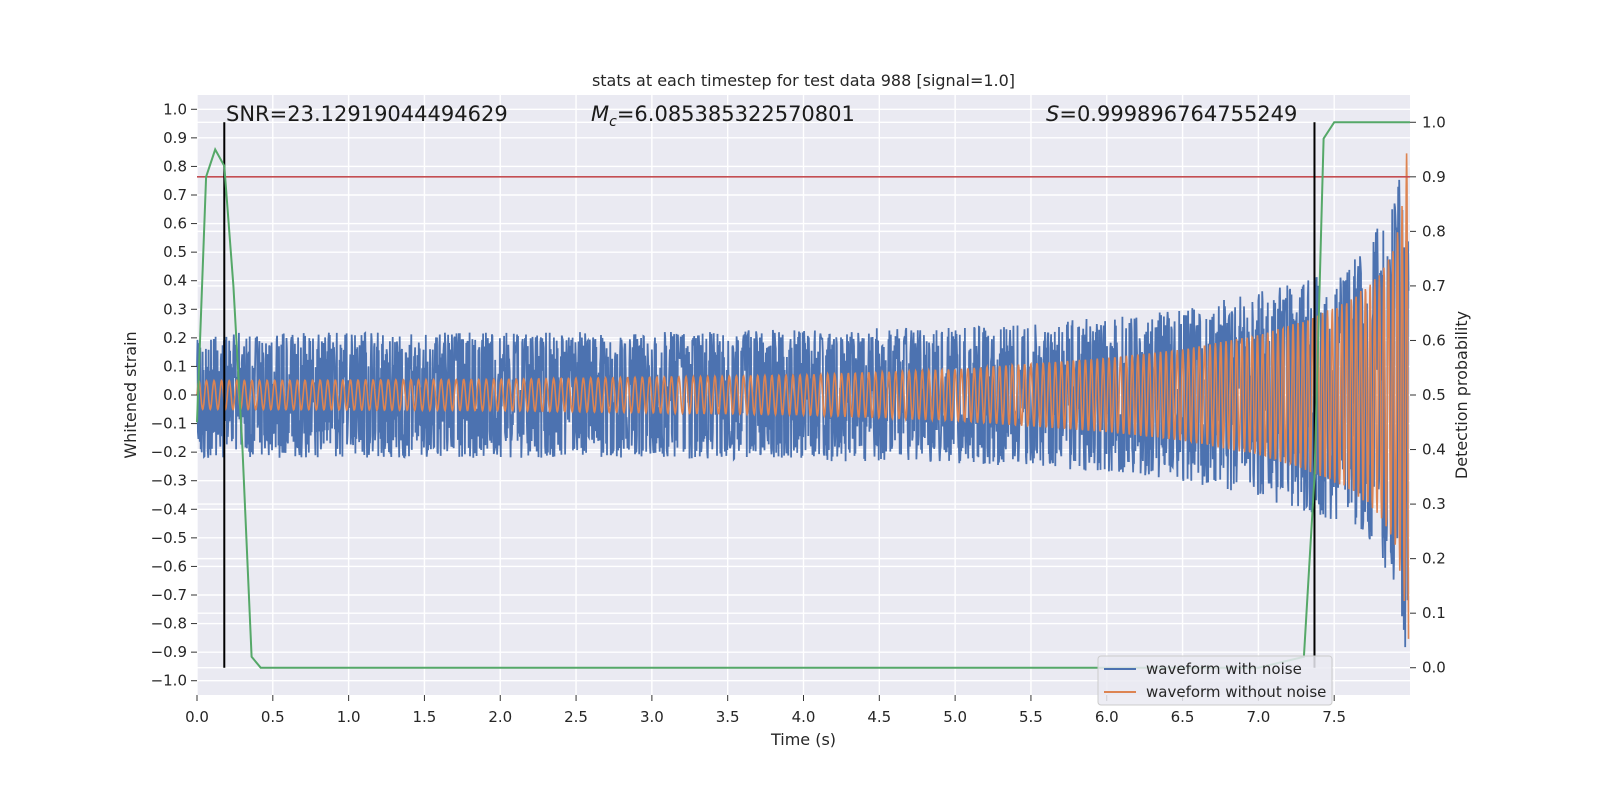 The width and height of the screenshot is (1600, 800). What do you see at coordinates (175, 366) in the screenshot?
I see `y-tick-label: 0.1` at bounding box center [175, 366].